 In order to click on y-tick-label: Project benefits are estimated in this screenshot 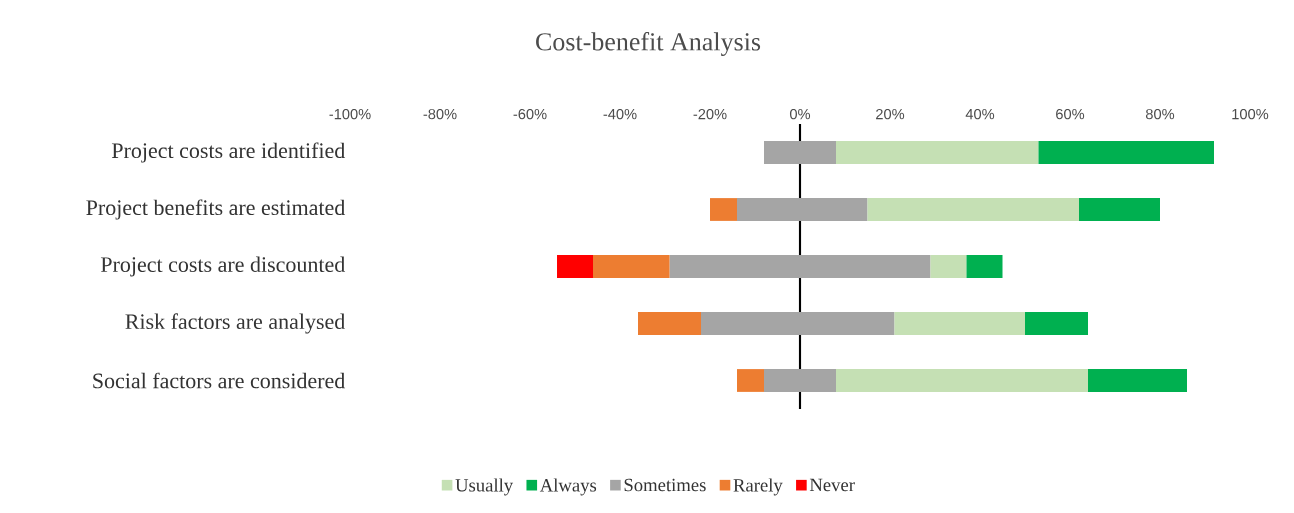, I will do `click(216, 209)`.